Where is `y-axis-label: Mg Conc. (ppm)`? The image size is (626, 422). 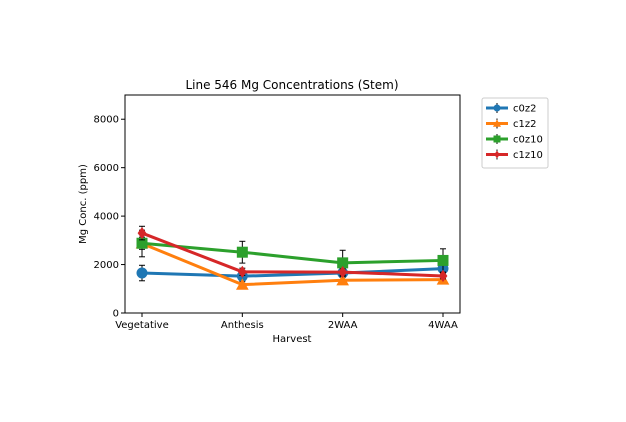
y-axis-label: Mg Conc. (ppm) is located at coordinates (83, 204).